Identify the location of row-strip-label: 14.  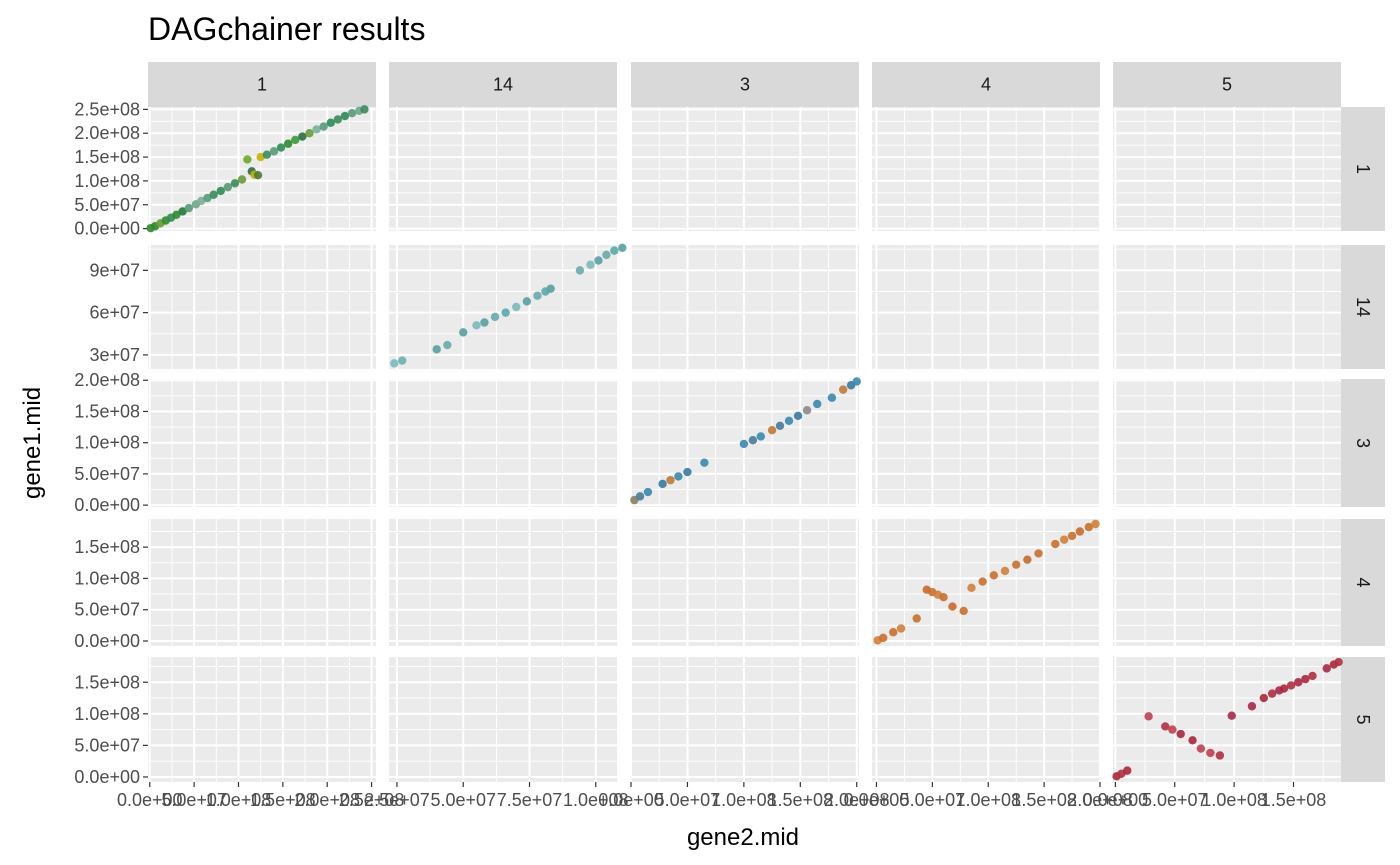
(1363, 307).